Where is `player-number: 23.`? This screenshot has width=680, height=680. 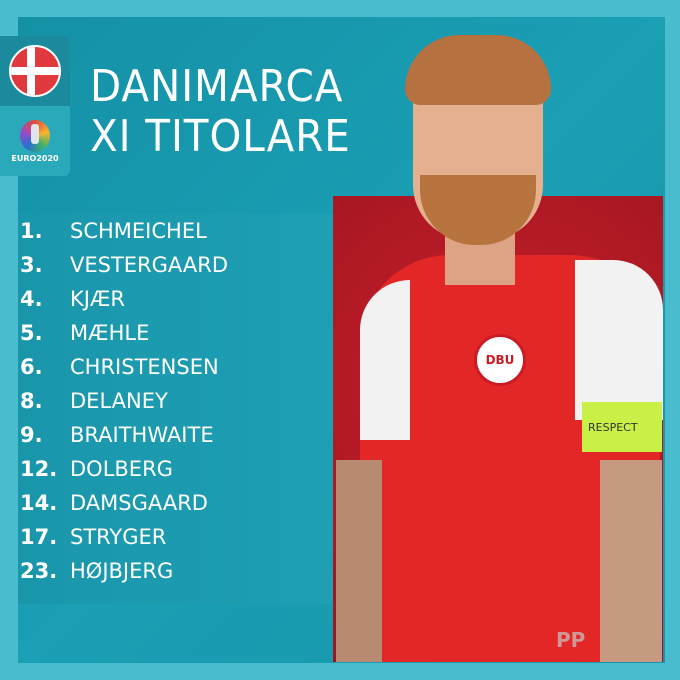
player-number: 23. is located at coordinates (39, 571).